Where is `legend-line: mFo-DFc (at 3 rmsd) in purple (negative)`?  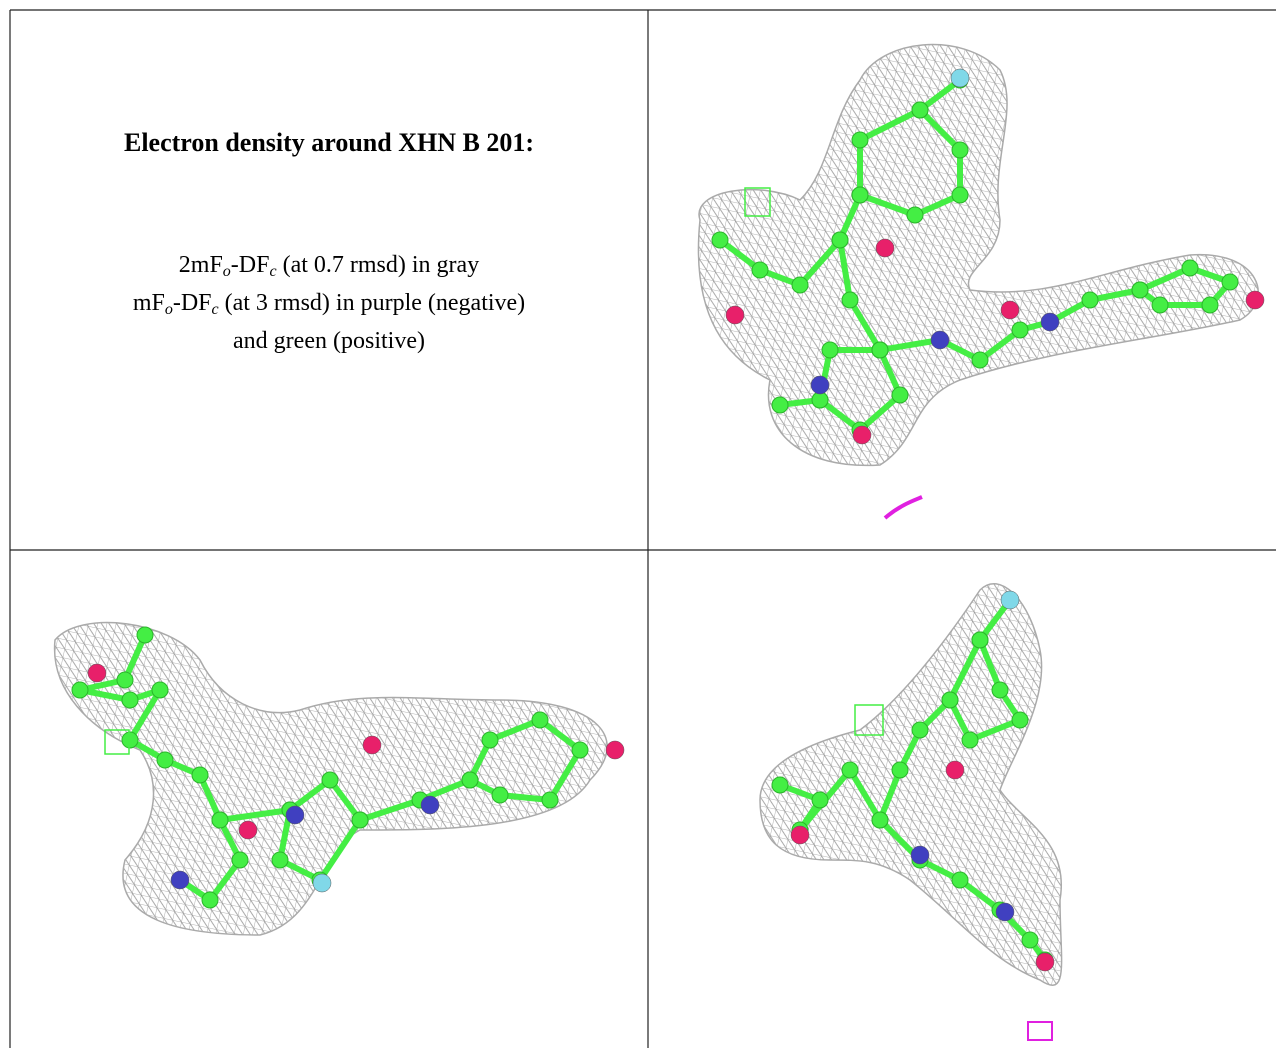 legend-line: mFo-DFc (at 3 rmsd) in purple (negative) is located at coordinates (329, 303).